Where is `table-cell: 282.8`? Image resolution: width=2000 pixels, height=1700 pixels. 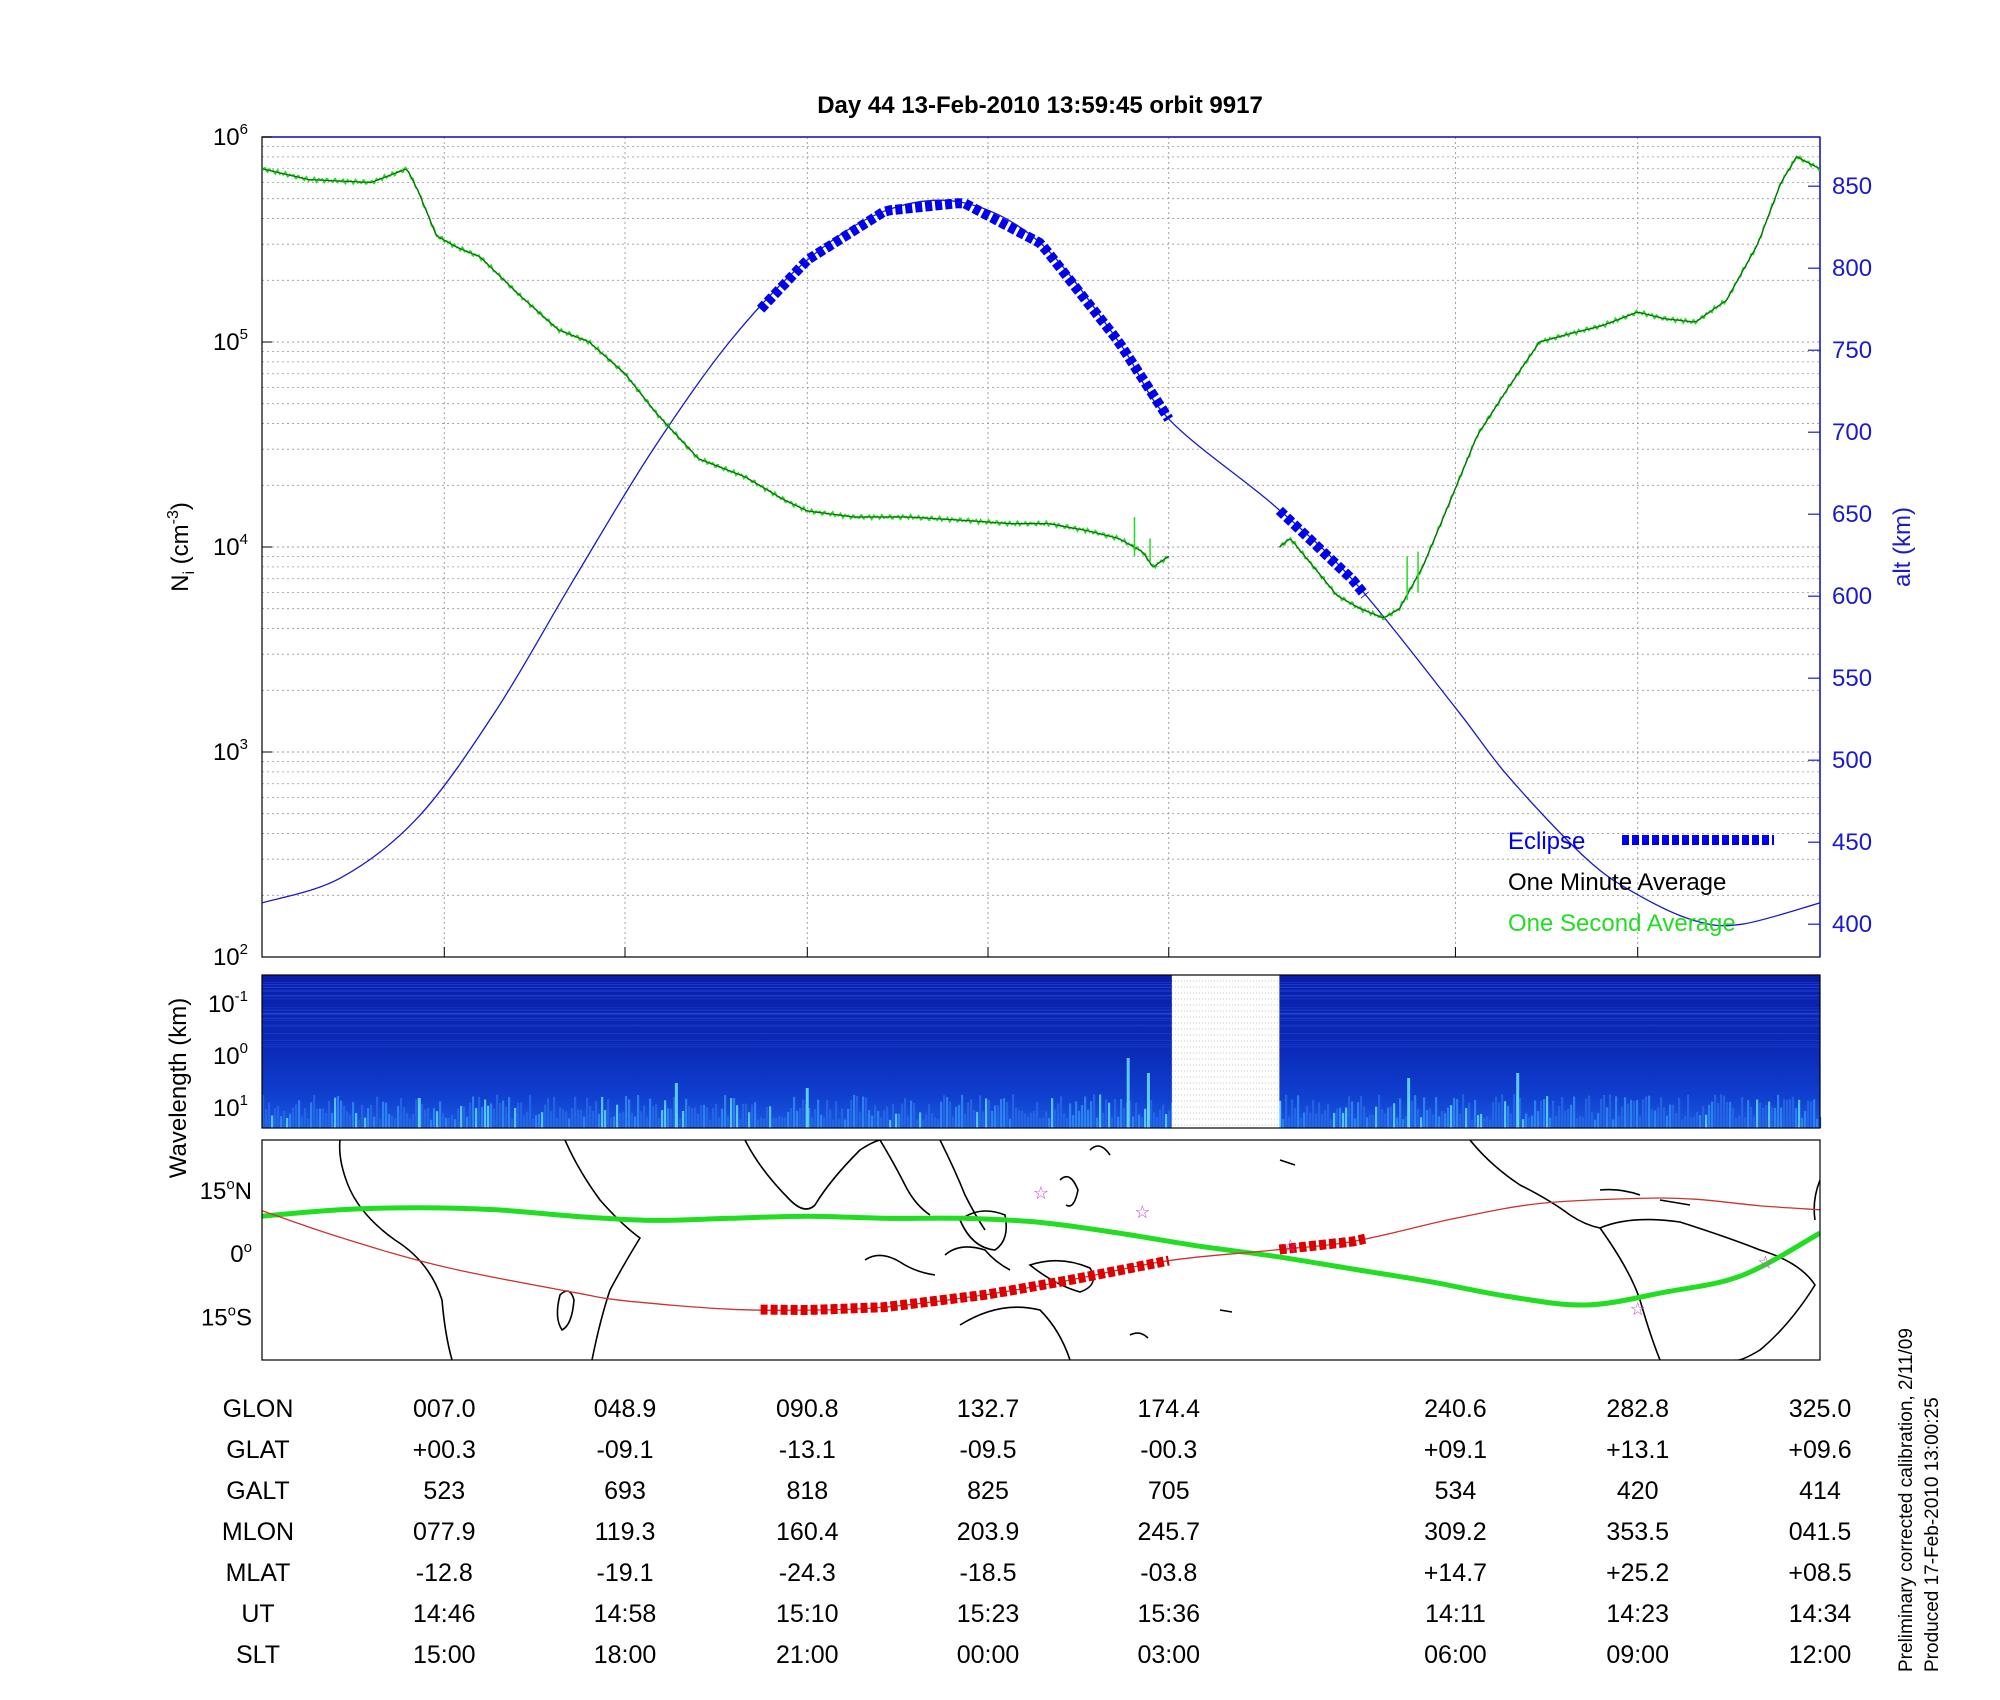
table-cell: 282.8 is located at coordinates (1637, 1409).